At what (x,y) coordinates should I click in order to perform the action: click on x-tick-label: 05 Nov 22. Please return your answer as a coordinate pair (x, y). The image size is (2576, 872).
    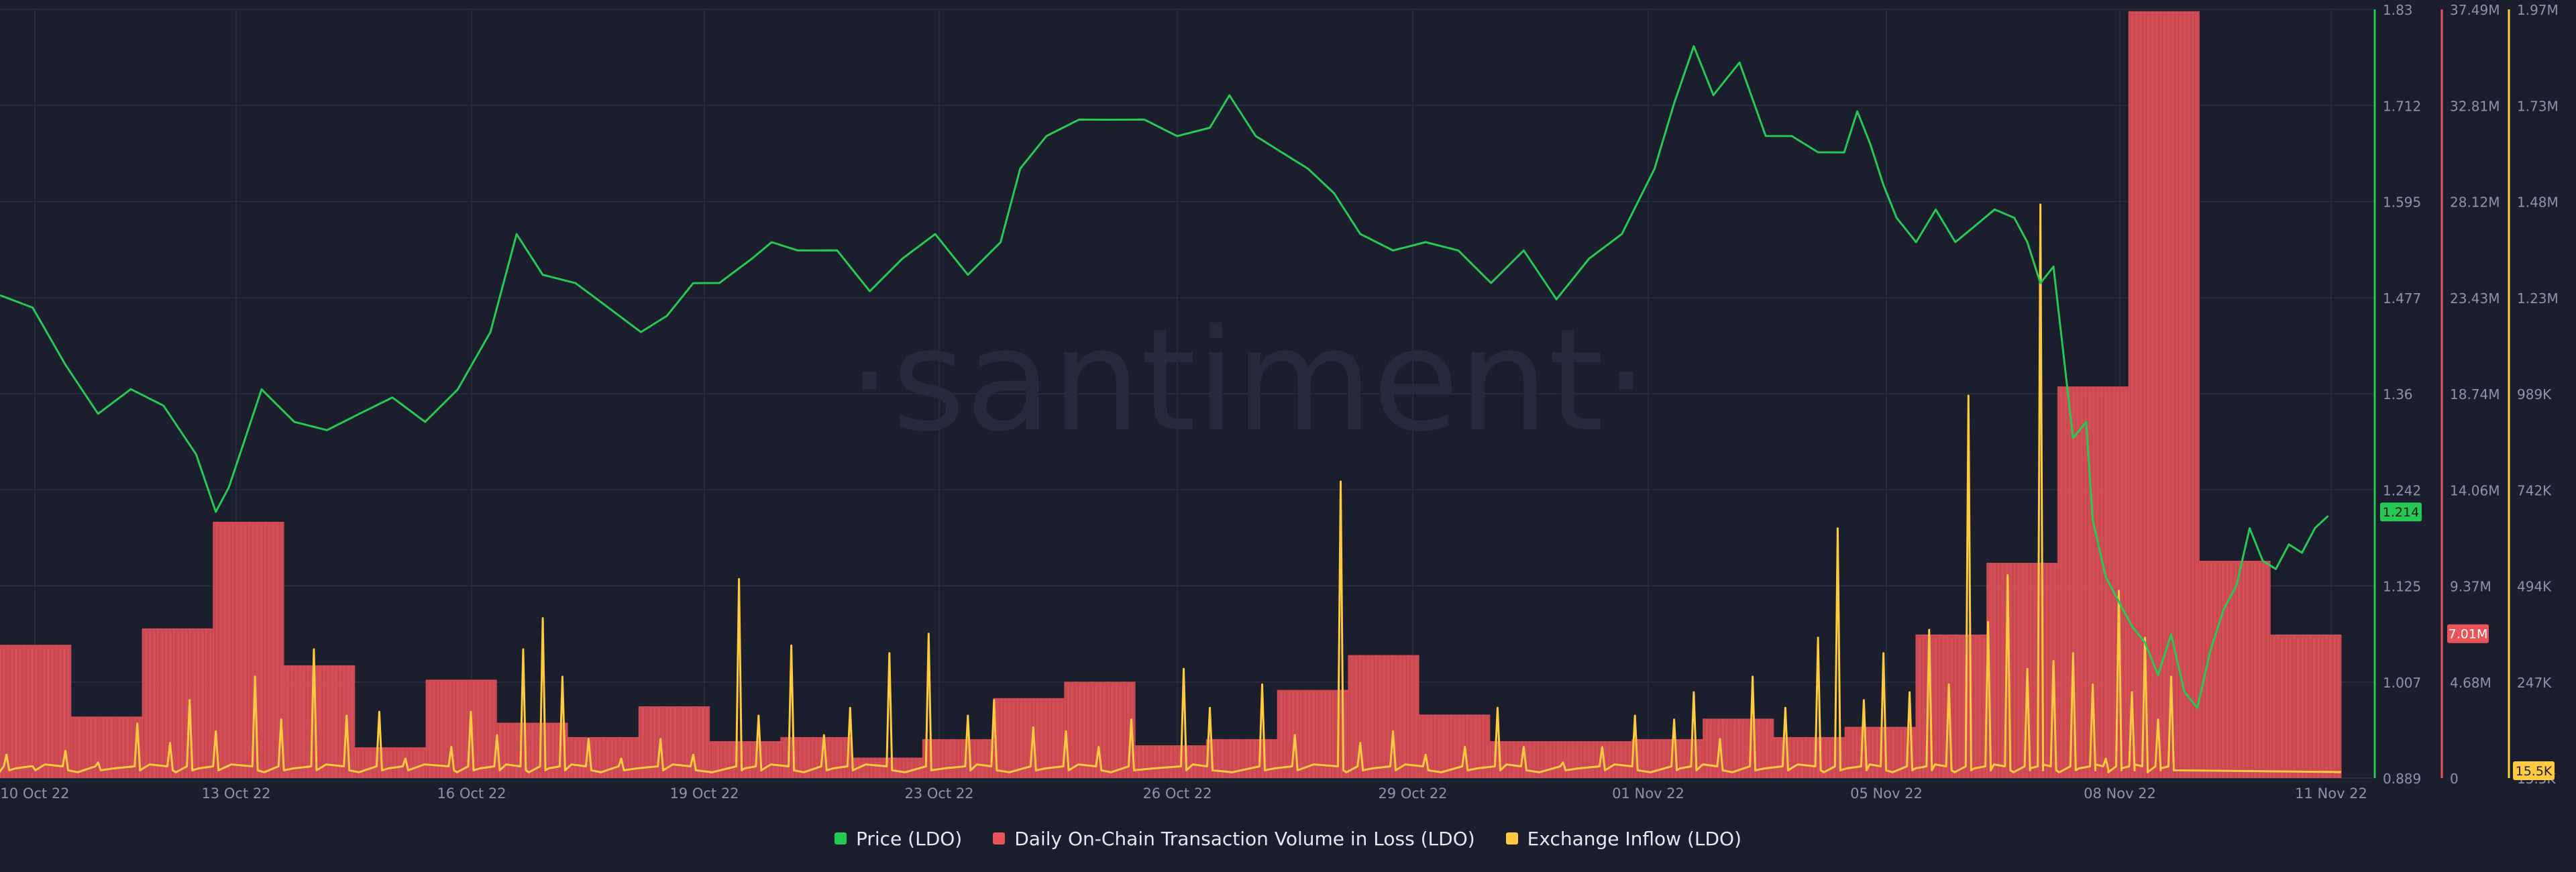
    Looking at the image, I should click on (1886, 793).